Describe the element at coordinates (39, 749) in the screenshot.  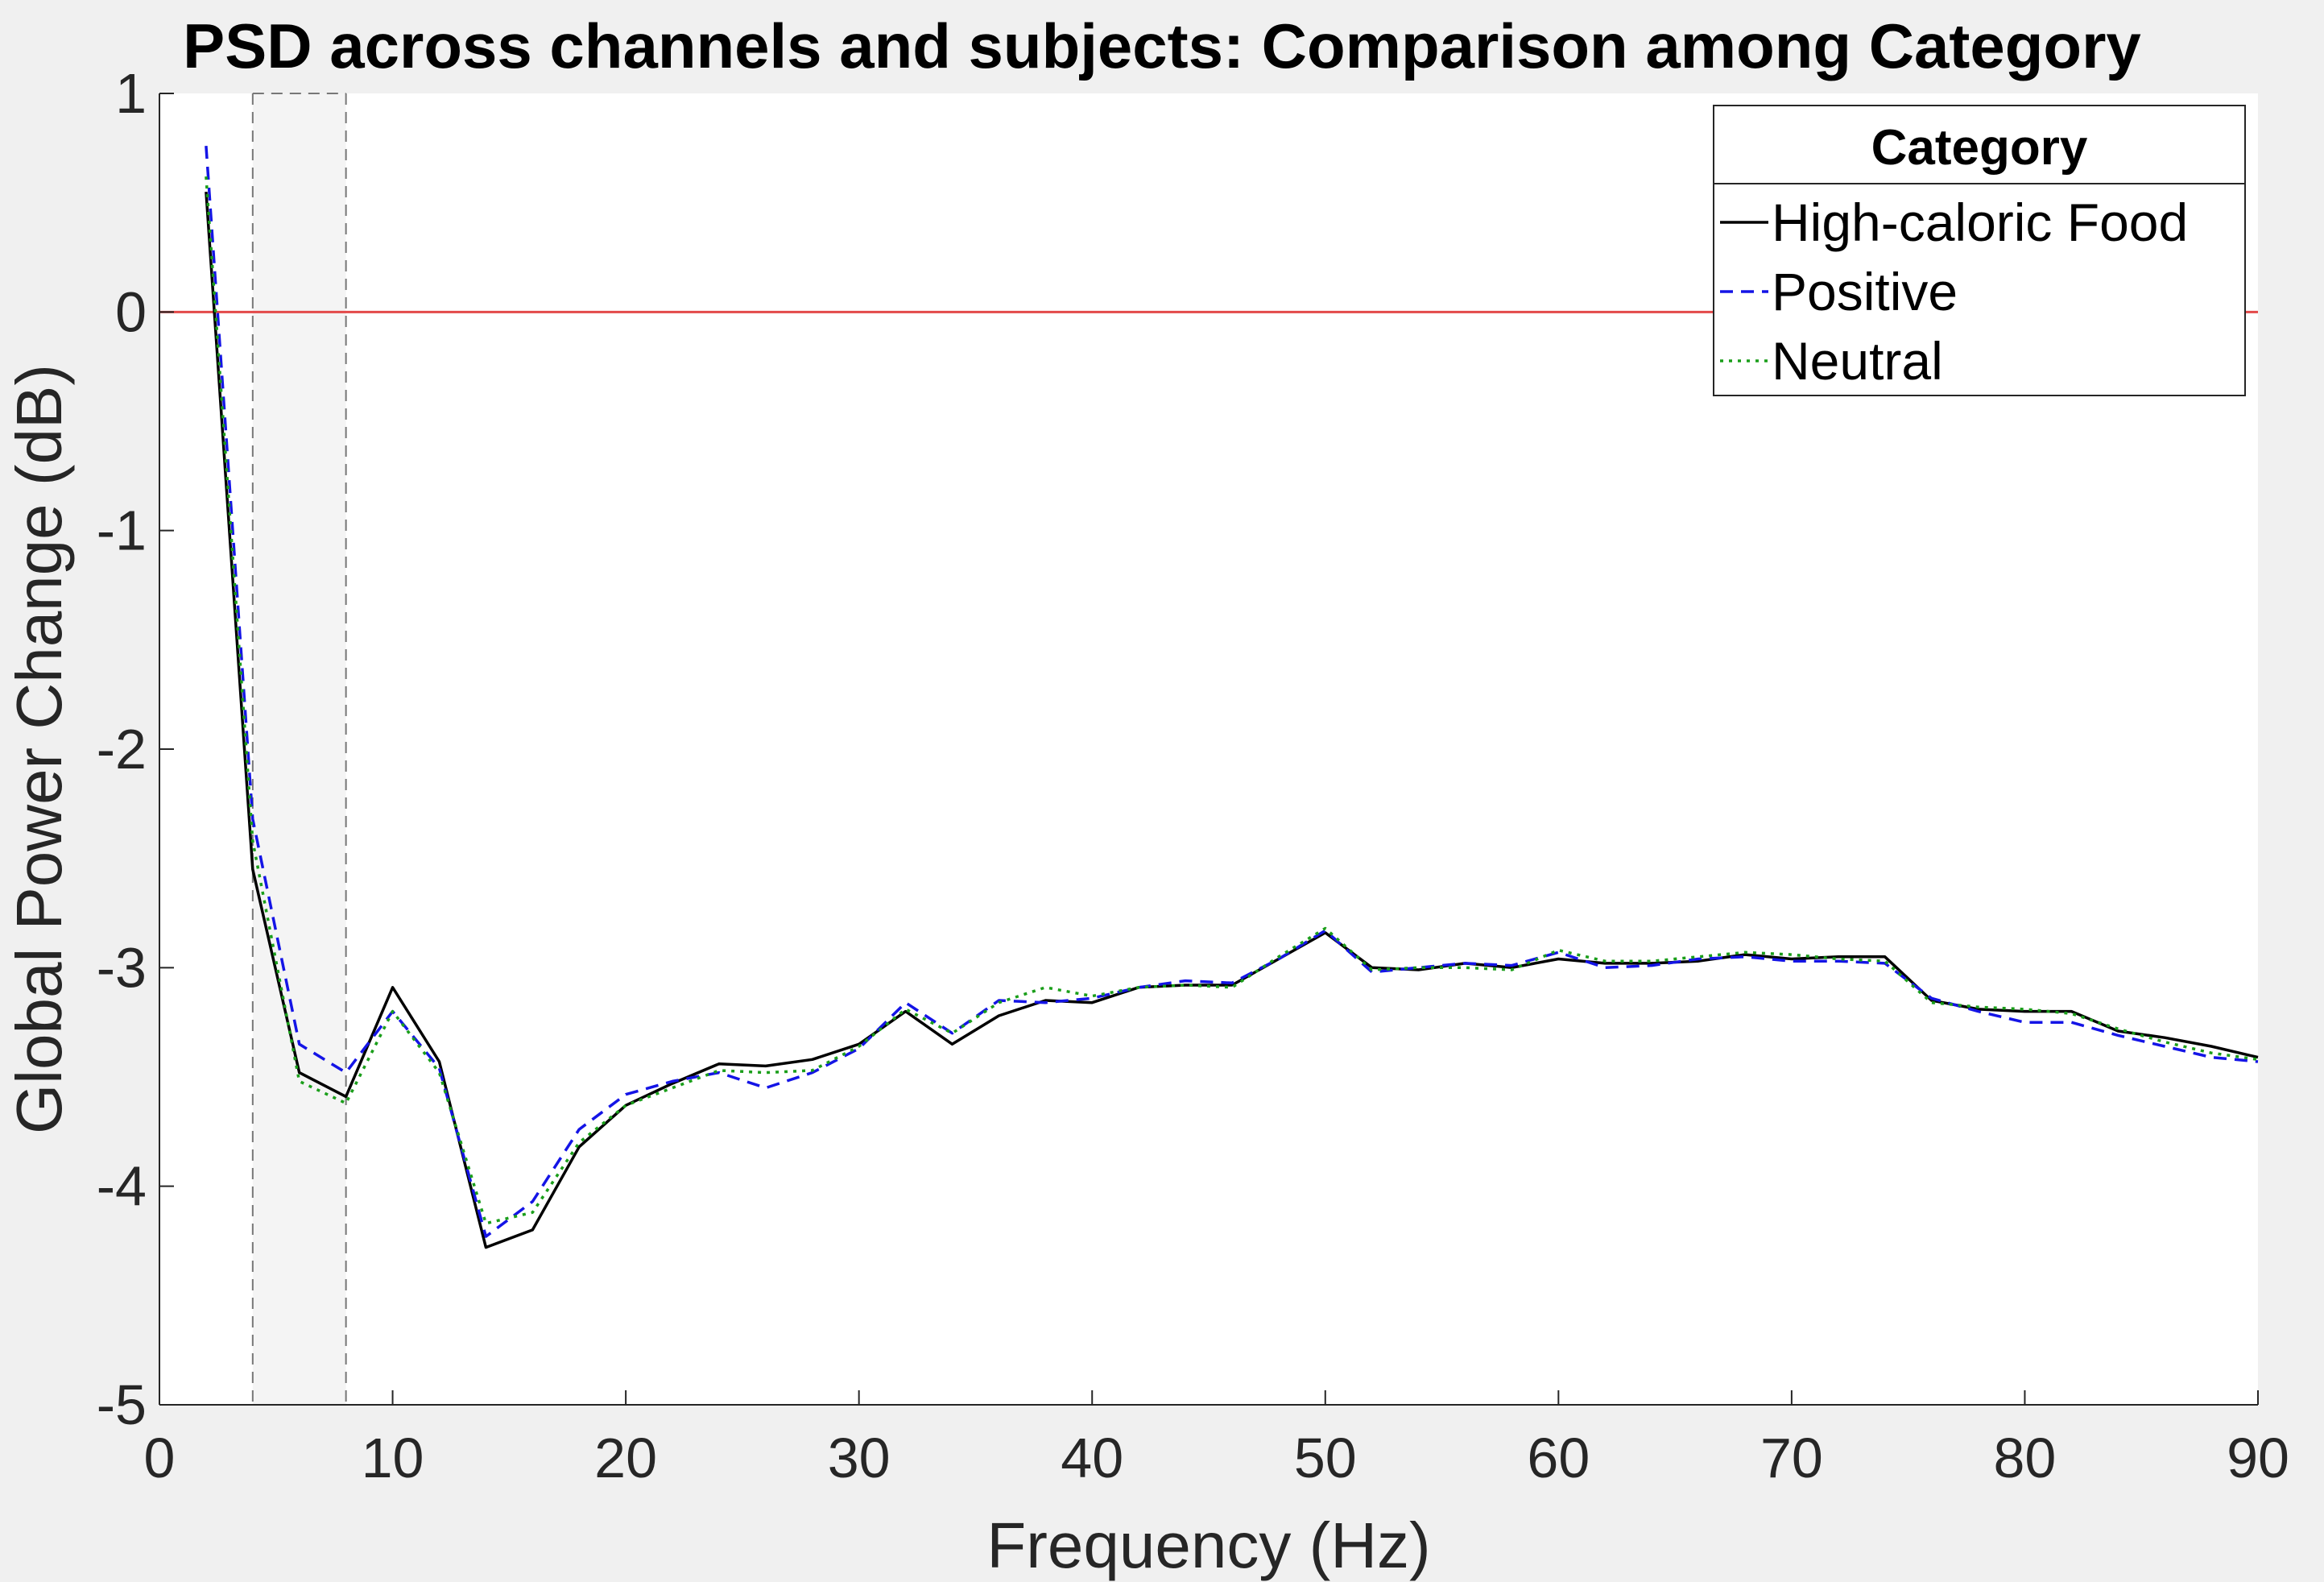
I see `y-axis-label: Global Power Change (dB)` at that location.